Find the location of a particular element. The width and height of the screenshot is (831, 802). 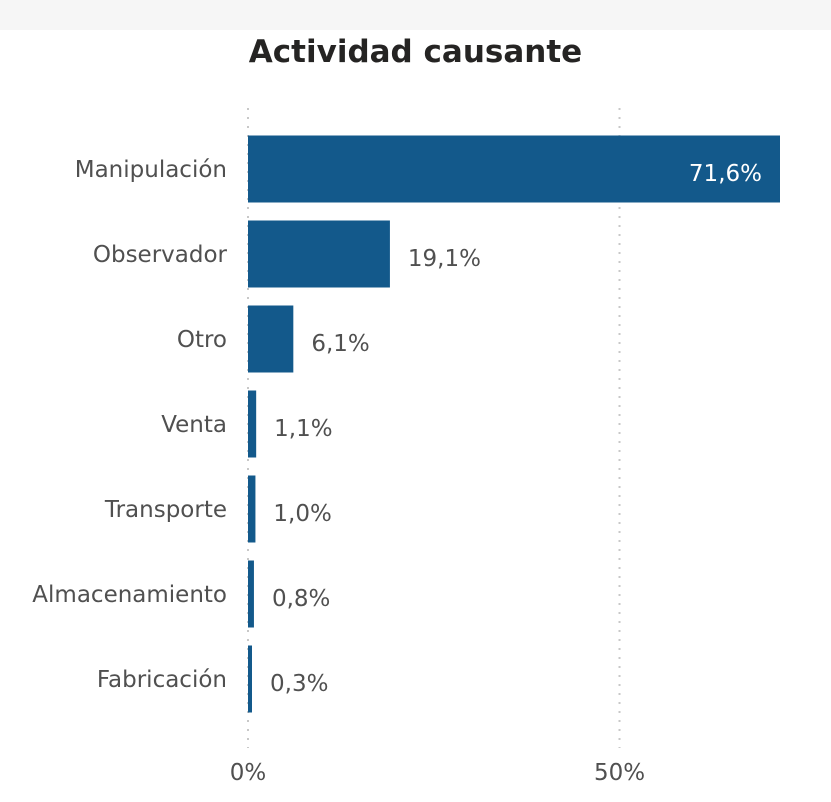

top-strip is located at coordinates (415, 15).